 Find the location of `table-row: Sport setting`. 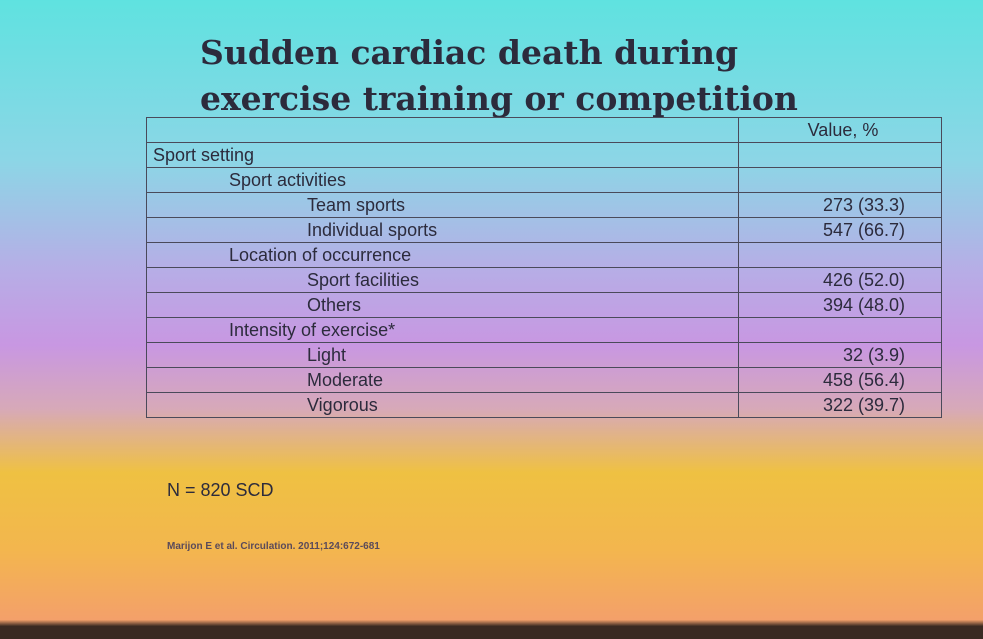

table-row: Sport setting is located at coordinates (544, 155).